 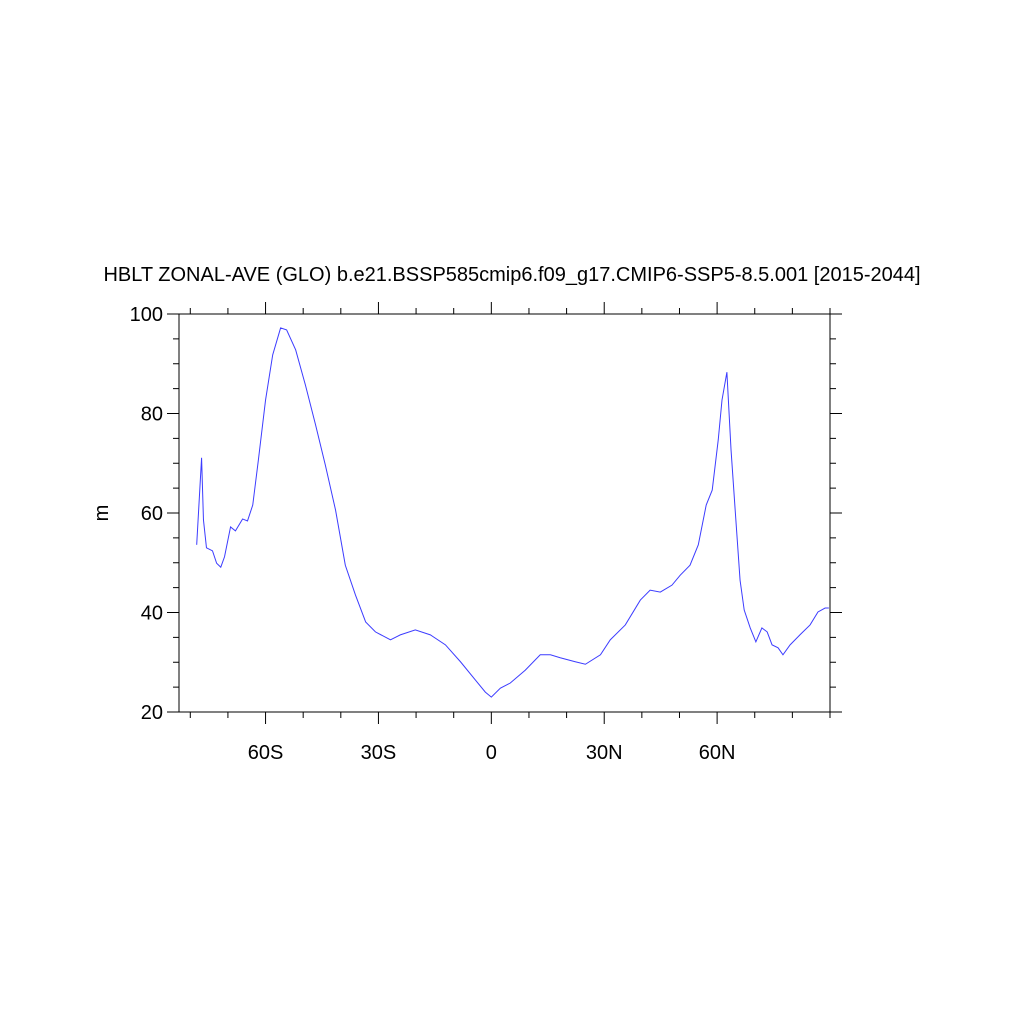 What do you see at coordinates (379, 753) in the screenshot?
I see `x-tick-label: 30S` at bounding box center [379, 753].